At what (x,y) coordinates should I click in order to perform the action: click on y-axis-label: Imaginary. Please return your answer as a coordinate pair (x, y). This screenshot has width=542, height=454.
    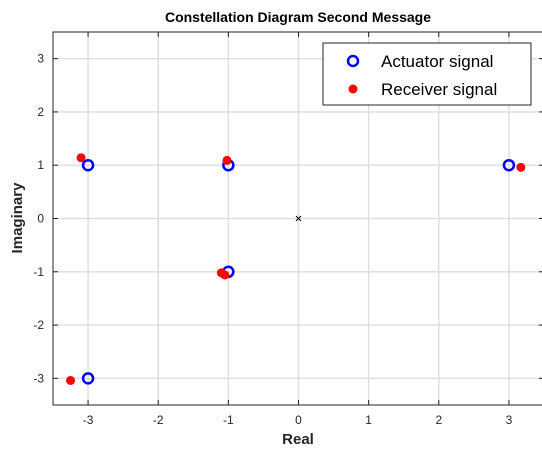
    Looking at the image, I should click on (17, 218).